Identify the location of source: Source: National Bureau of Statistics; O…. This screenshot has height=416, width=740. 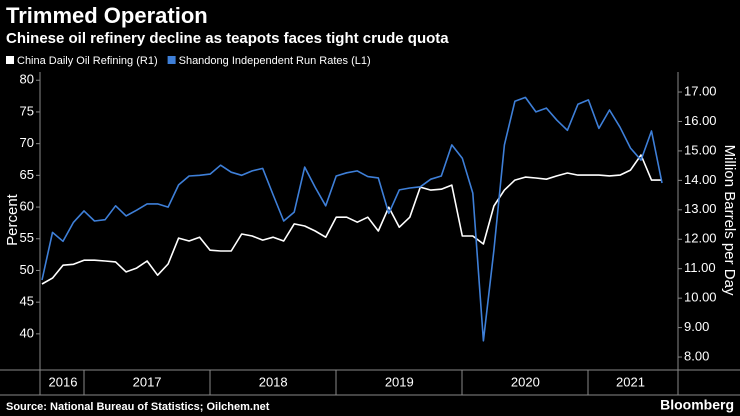
(138, 407).